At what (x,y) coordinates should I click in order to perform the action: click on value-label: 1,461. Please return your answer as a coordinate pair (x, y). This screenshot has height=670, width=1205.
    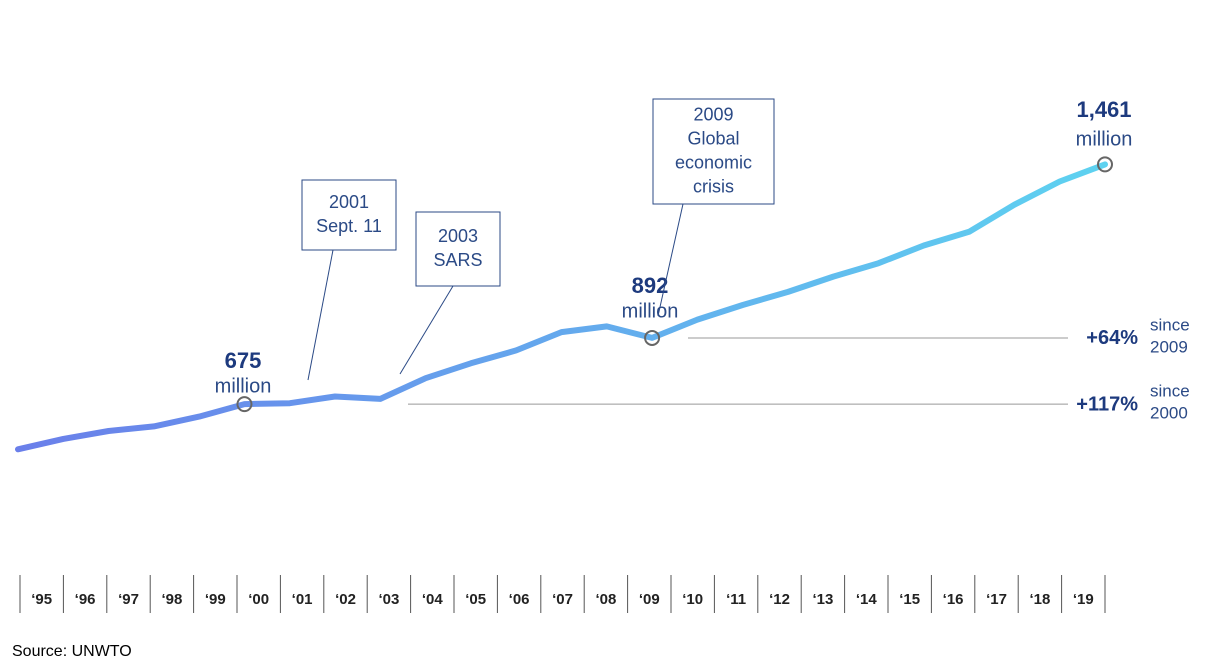
    Looking at the image, I should click on (1103, 109).